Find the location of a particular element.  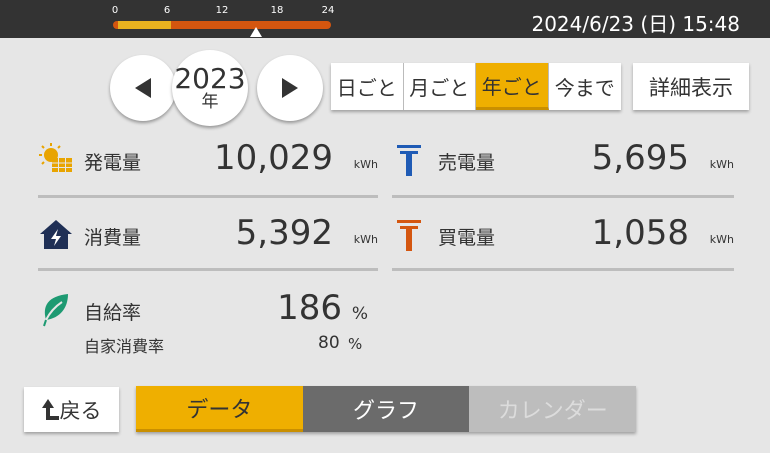

year-value: 2023 is located at coordinates (210, 78).